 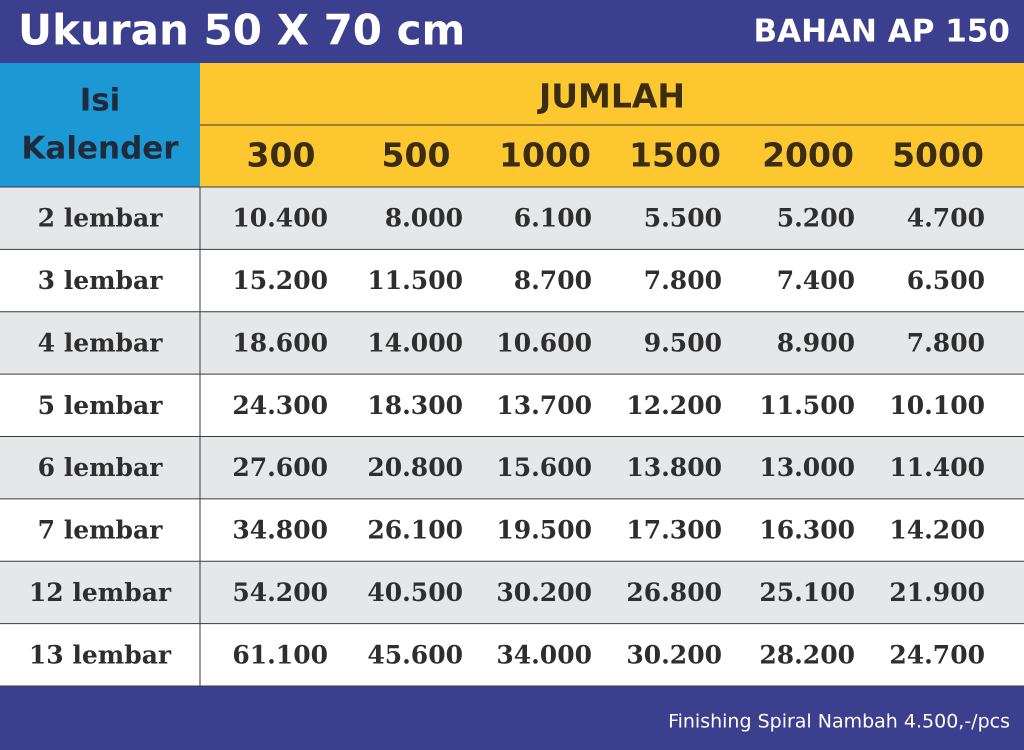 I want to click on price: 12.200, so click(x=674, y=405).